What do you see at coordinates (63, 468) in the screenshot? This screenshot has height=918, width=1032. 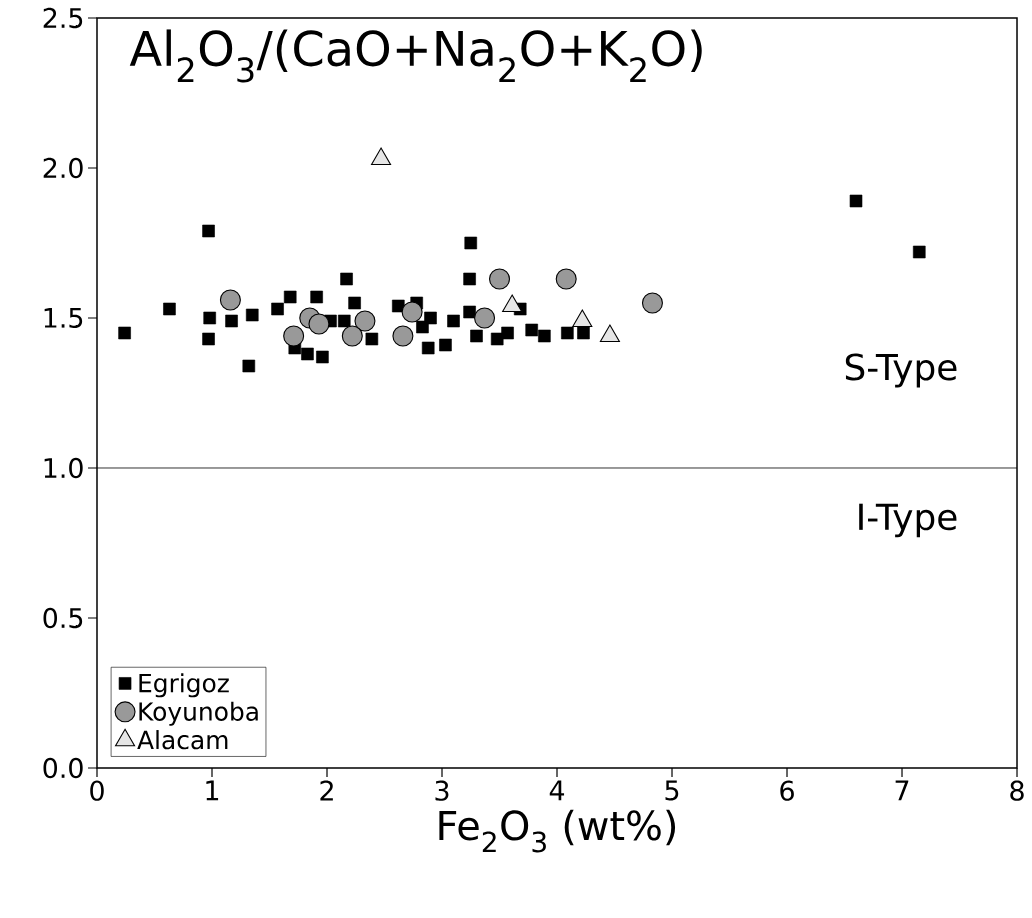 I see `y-tick-label: 1.0` at bounding box center [63, 468].